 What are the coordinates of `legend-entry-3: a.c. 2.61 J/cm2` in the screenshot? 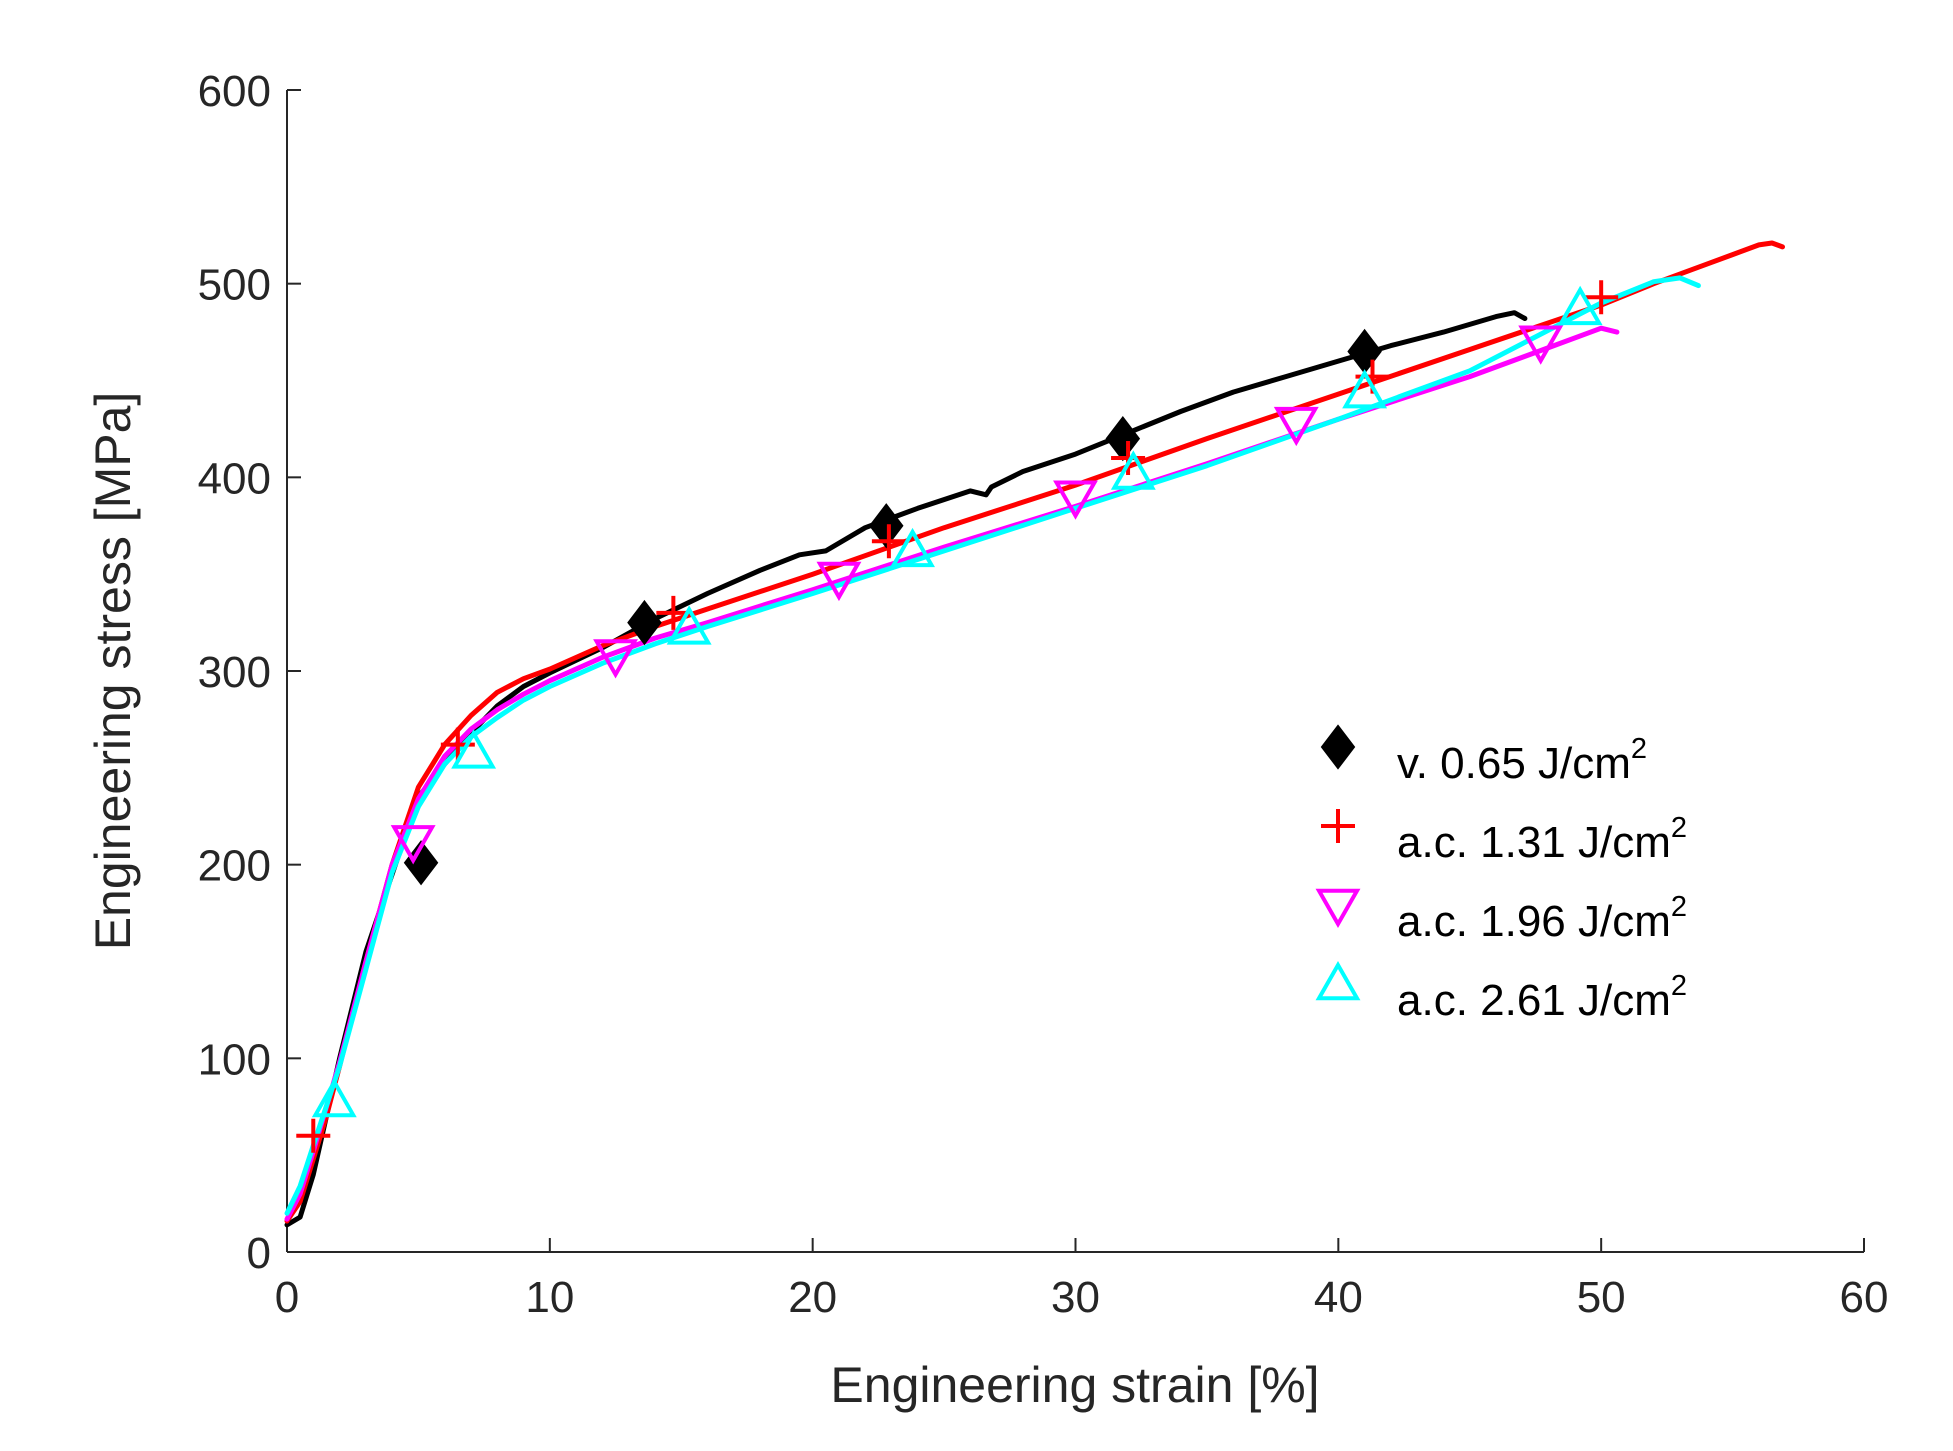 It's located at (1501, 992).